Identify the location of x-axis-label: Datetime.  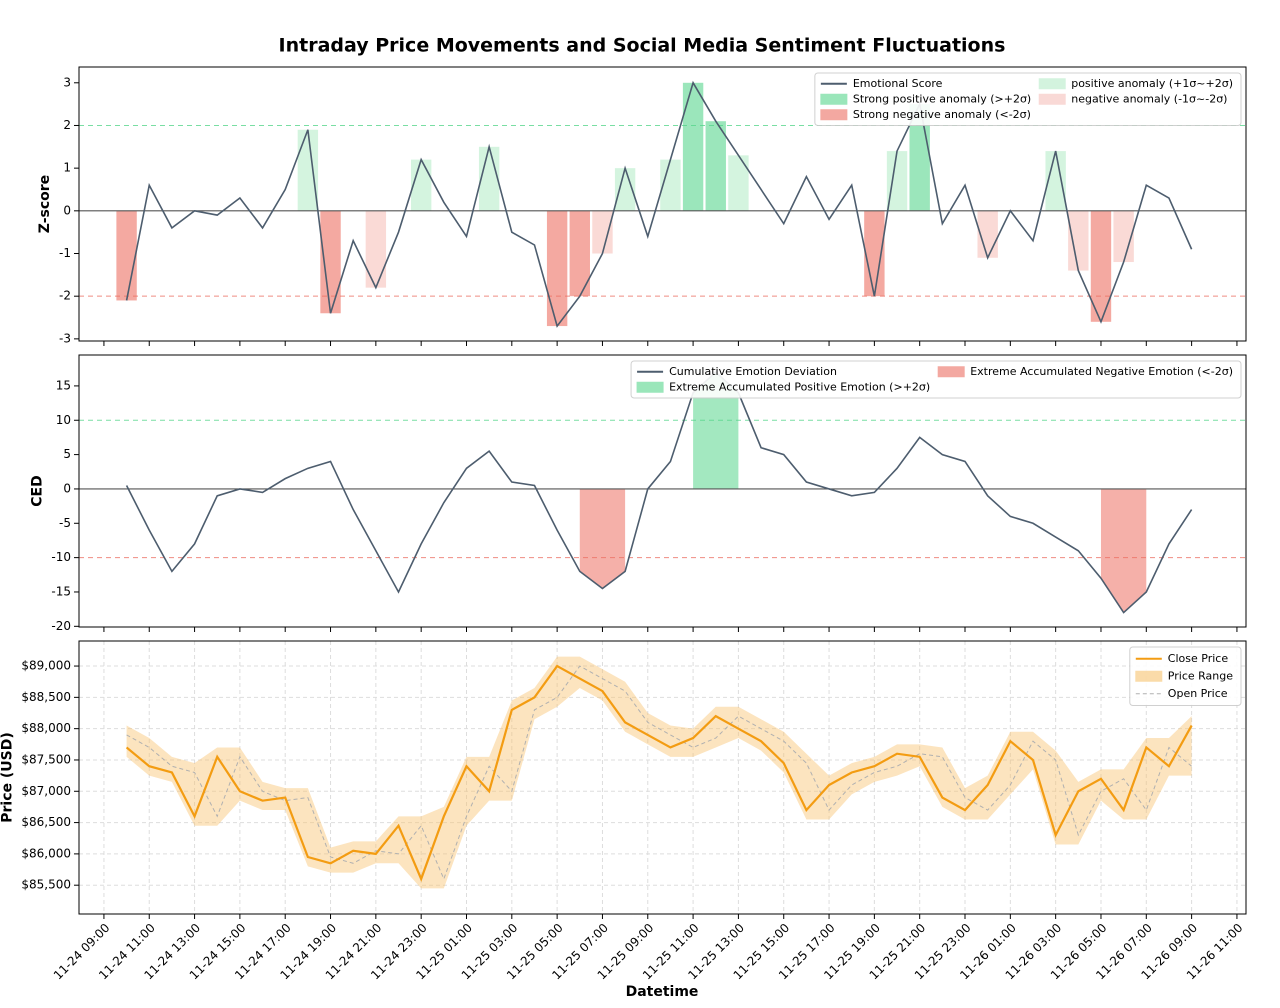
(662, 992).